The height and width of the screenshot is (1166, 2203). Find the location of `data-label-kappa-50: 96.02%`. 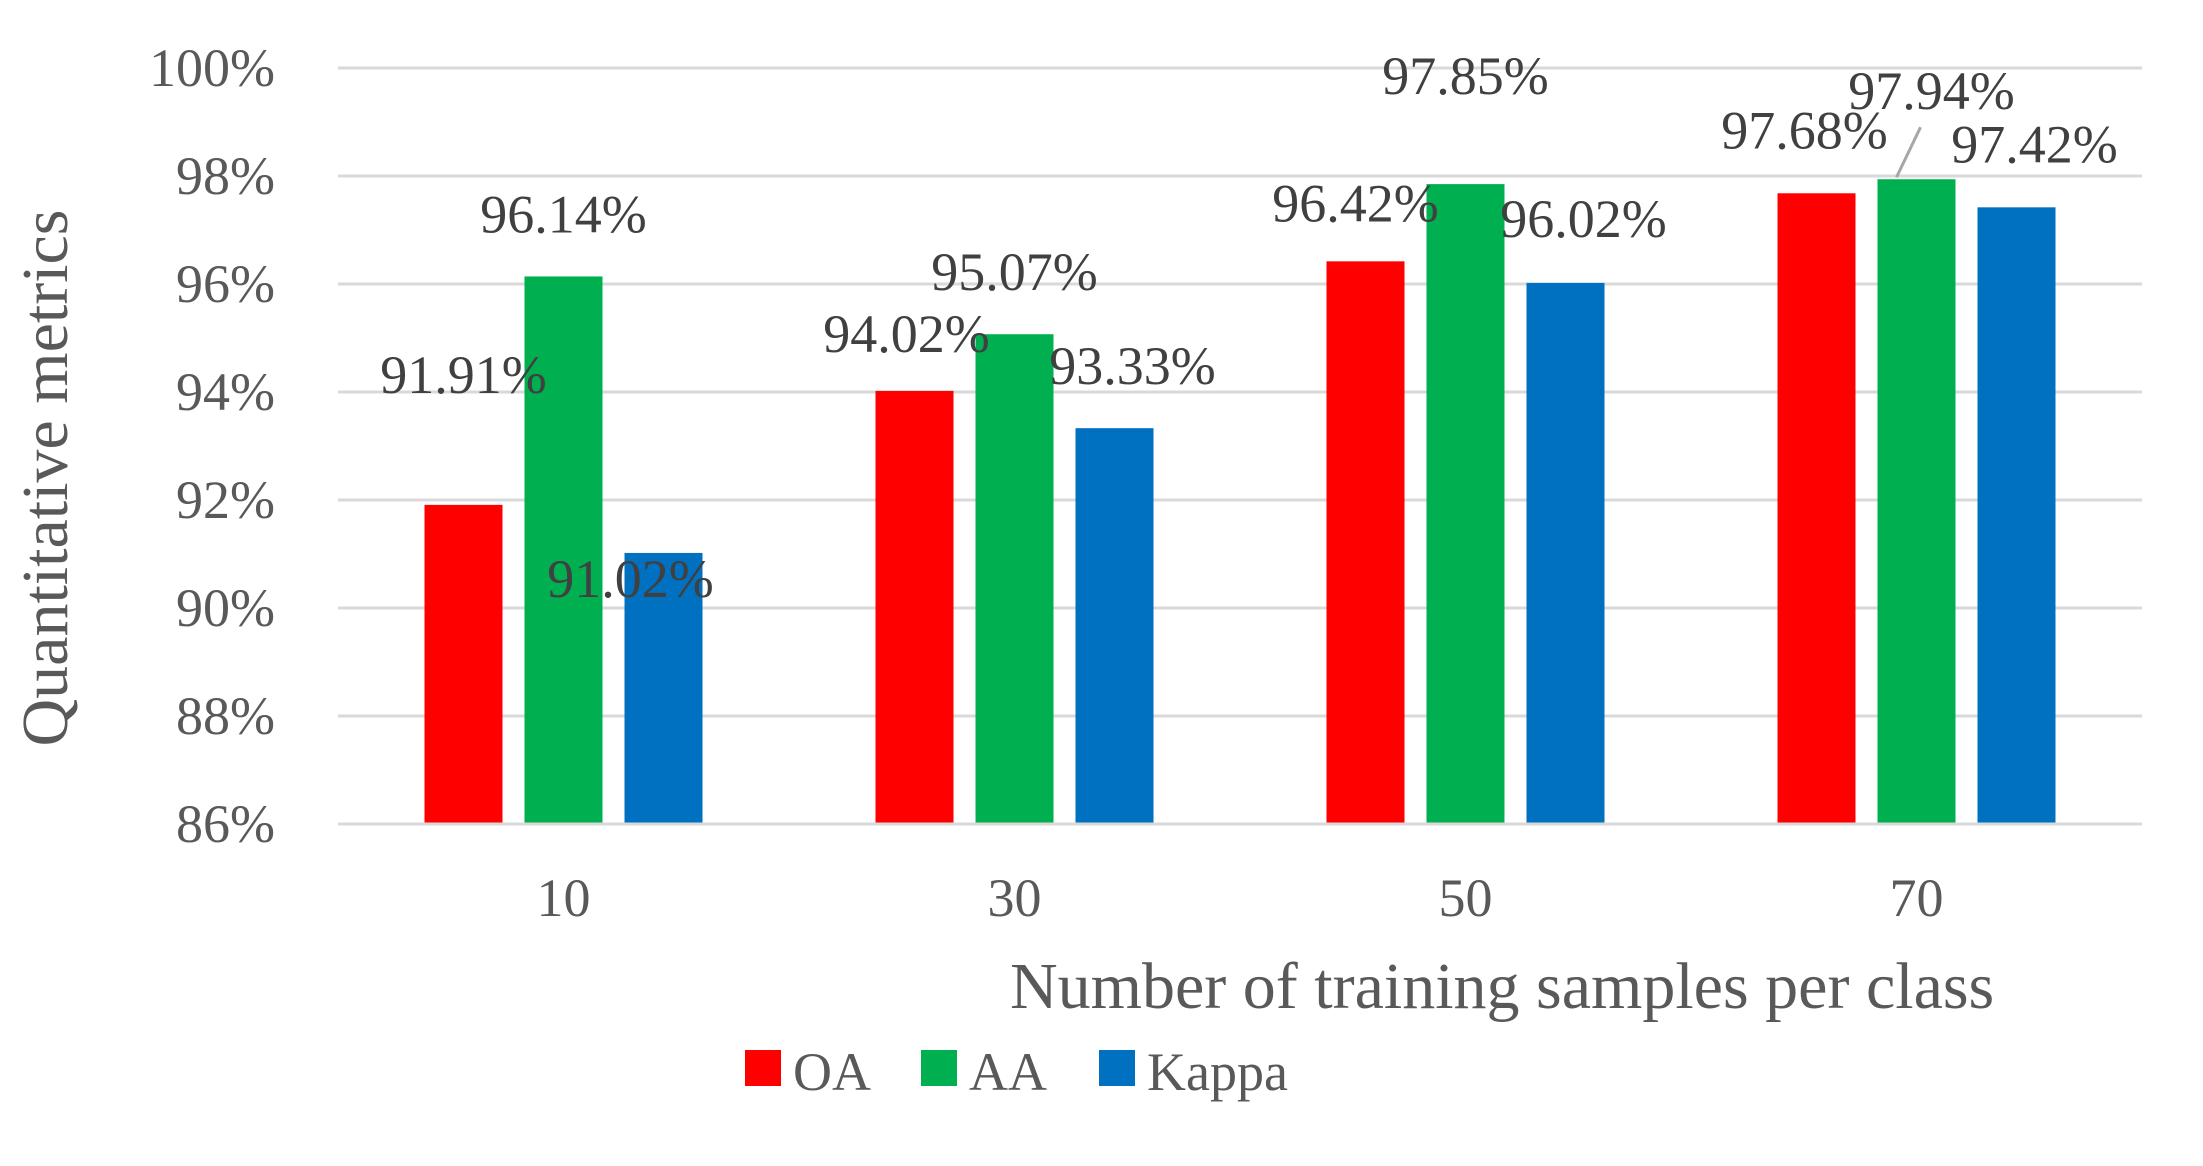

data-label-kappa-50: 96.02% is located at coordinates (1583, 219).